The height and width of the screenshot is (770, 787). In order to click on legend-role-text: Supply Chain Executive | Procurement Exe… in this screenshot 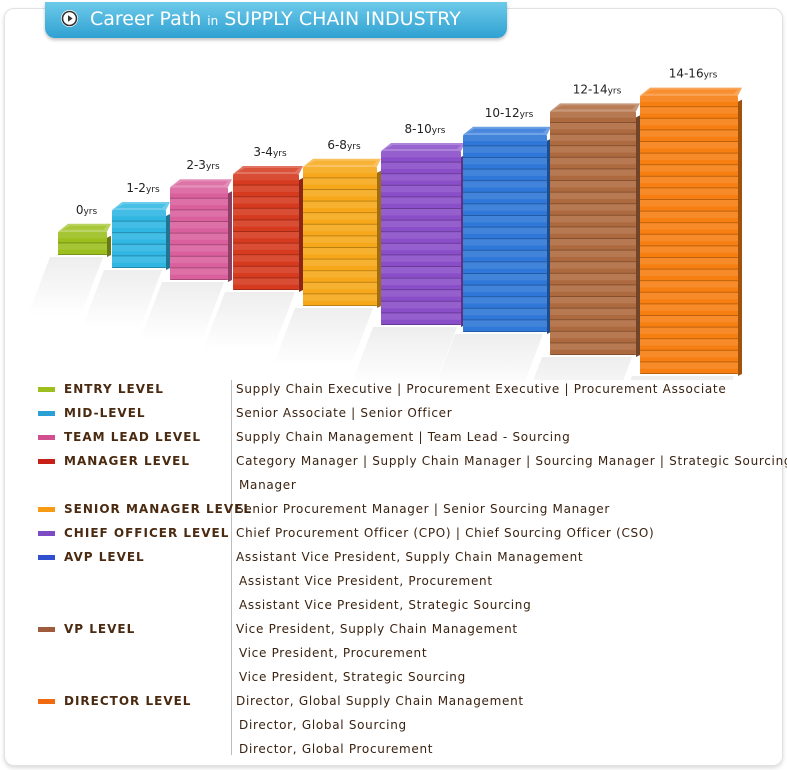, I will do `click(481, 389)`.